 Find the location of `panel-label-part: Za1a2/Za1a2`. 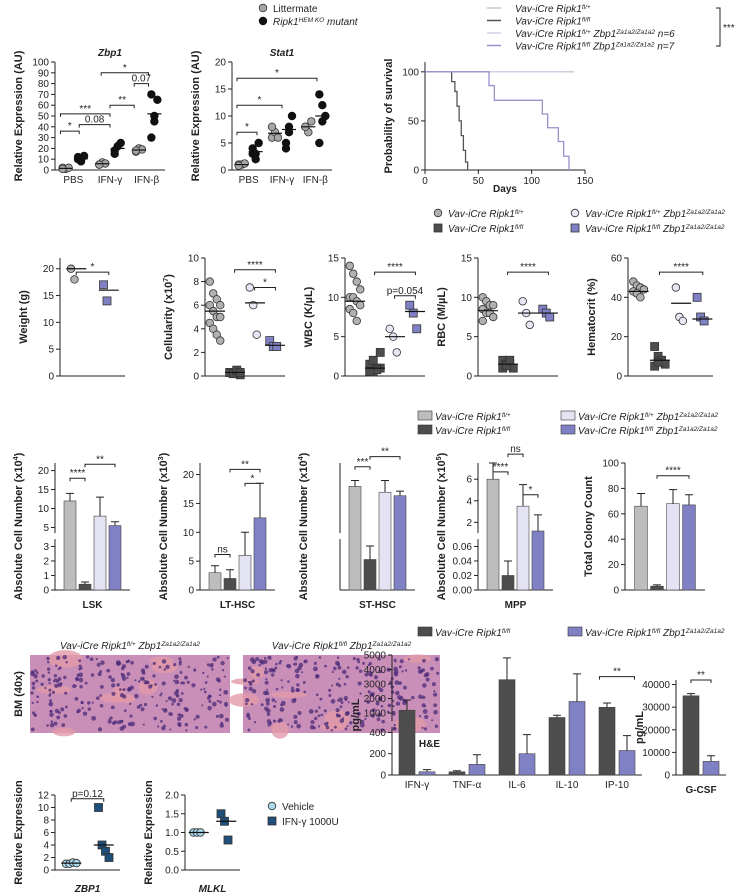

panel-label-part: Za1a2/Za1a2 is located at coordinates (392, 644).